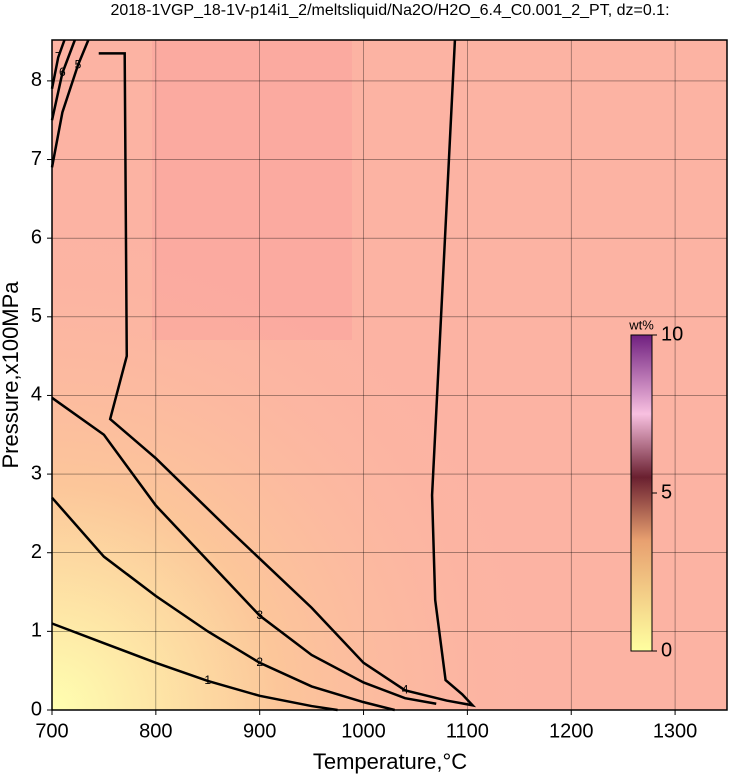 The width and height of the screenshot is (734, 781). I want to click on x-axis-label: Temperature,°C, so click(390, 761).